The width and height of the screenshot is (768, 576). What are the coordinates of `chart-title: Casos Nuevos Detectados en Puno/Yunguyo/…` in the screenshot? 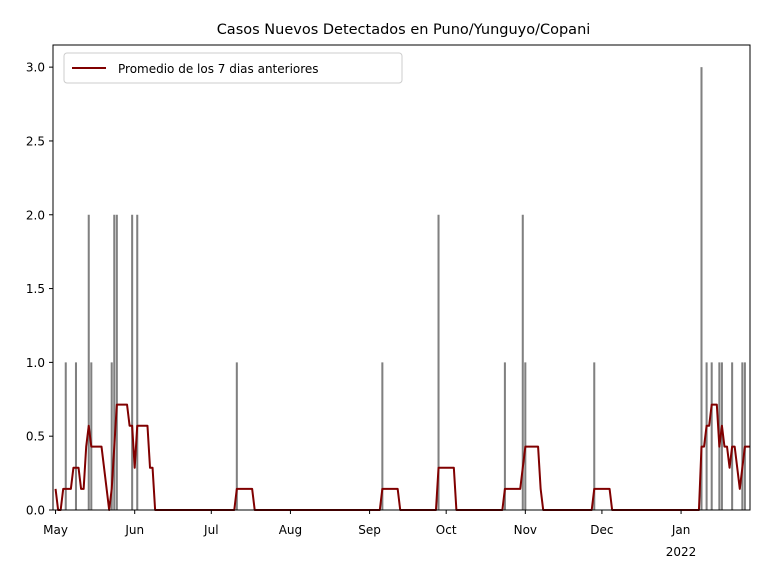 It's located at (404, 30).